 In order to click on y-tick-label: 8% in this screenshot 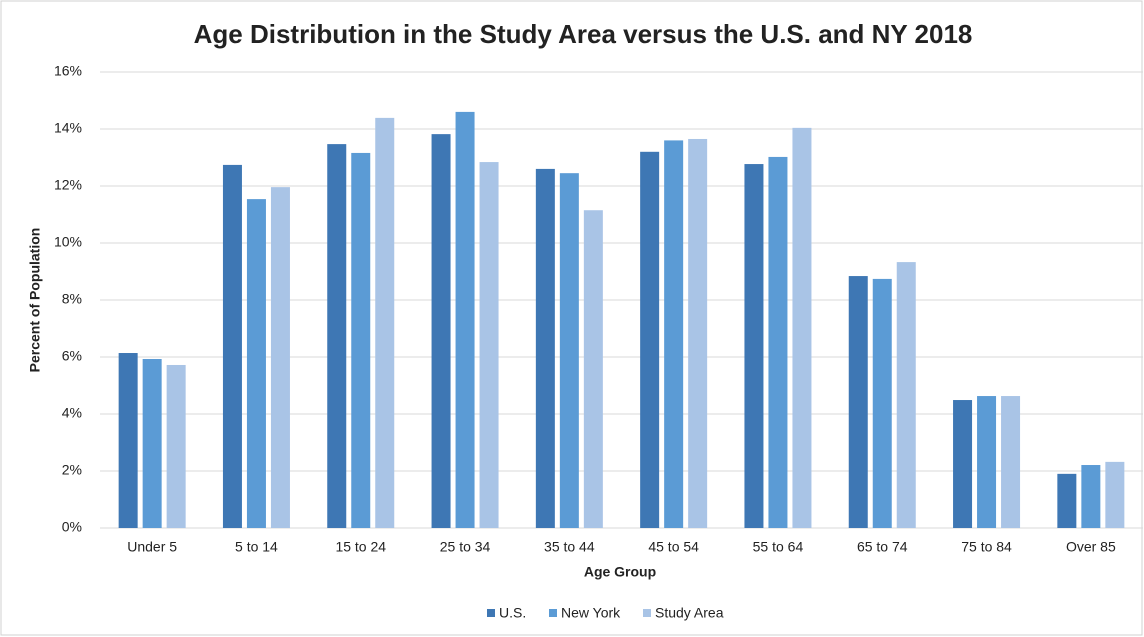, I will do `click(72, 299)`.